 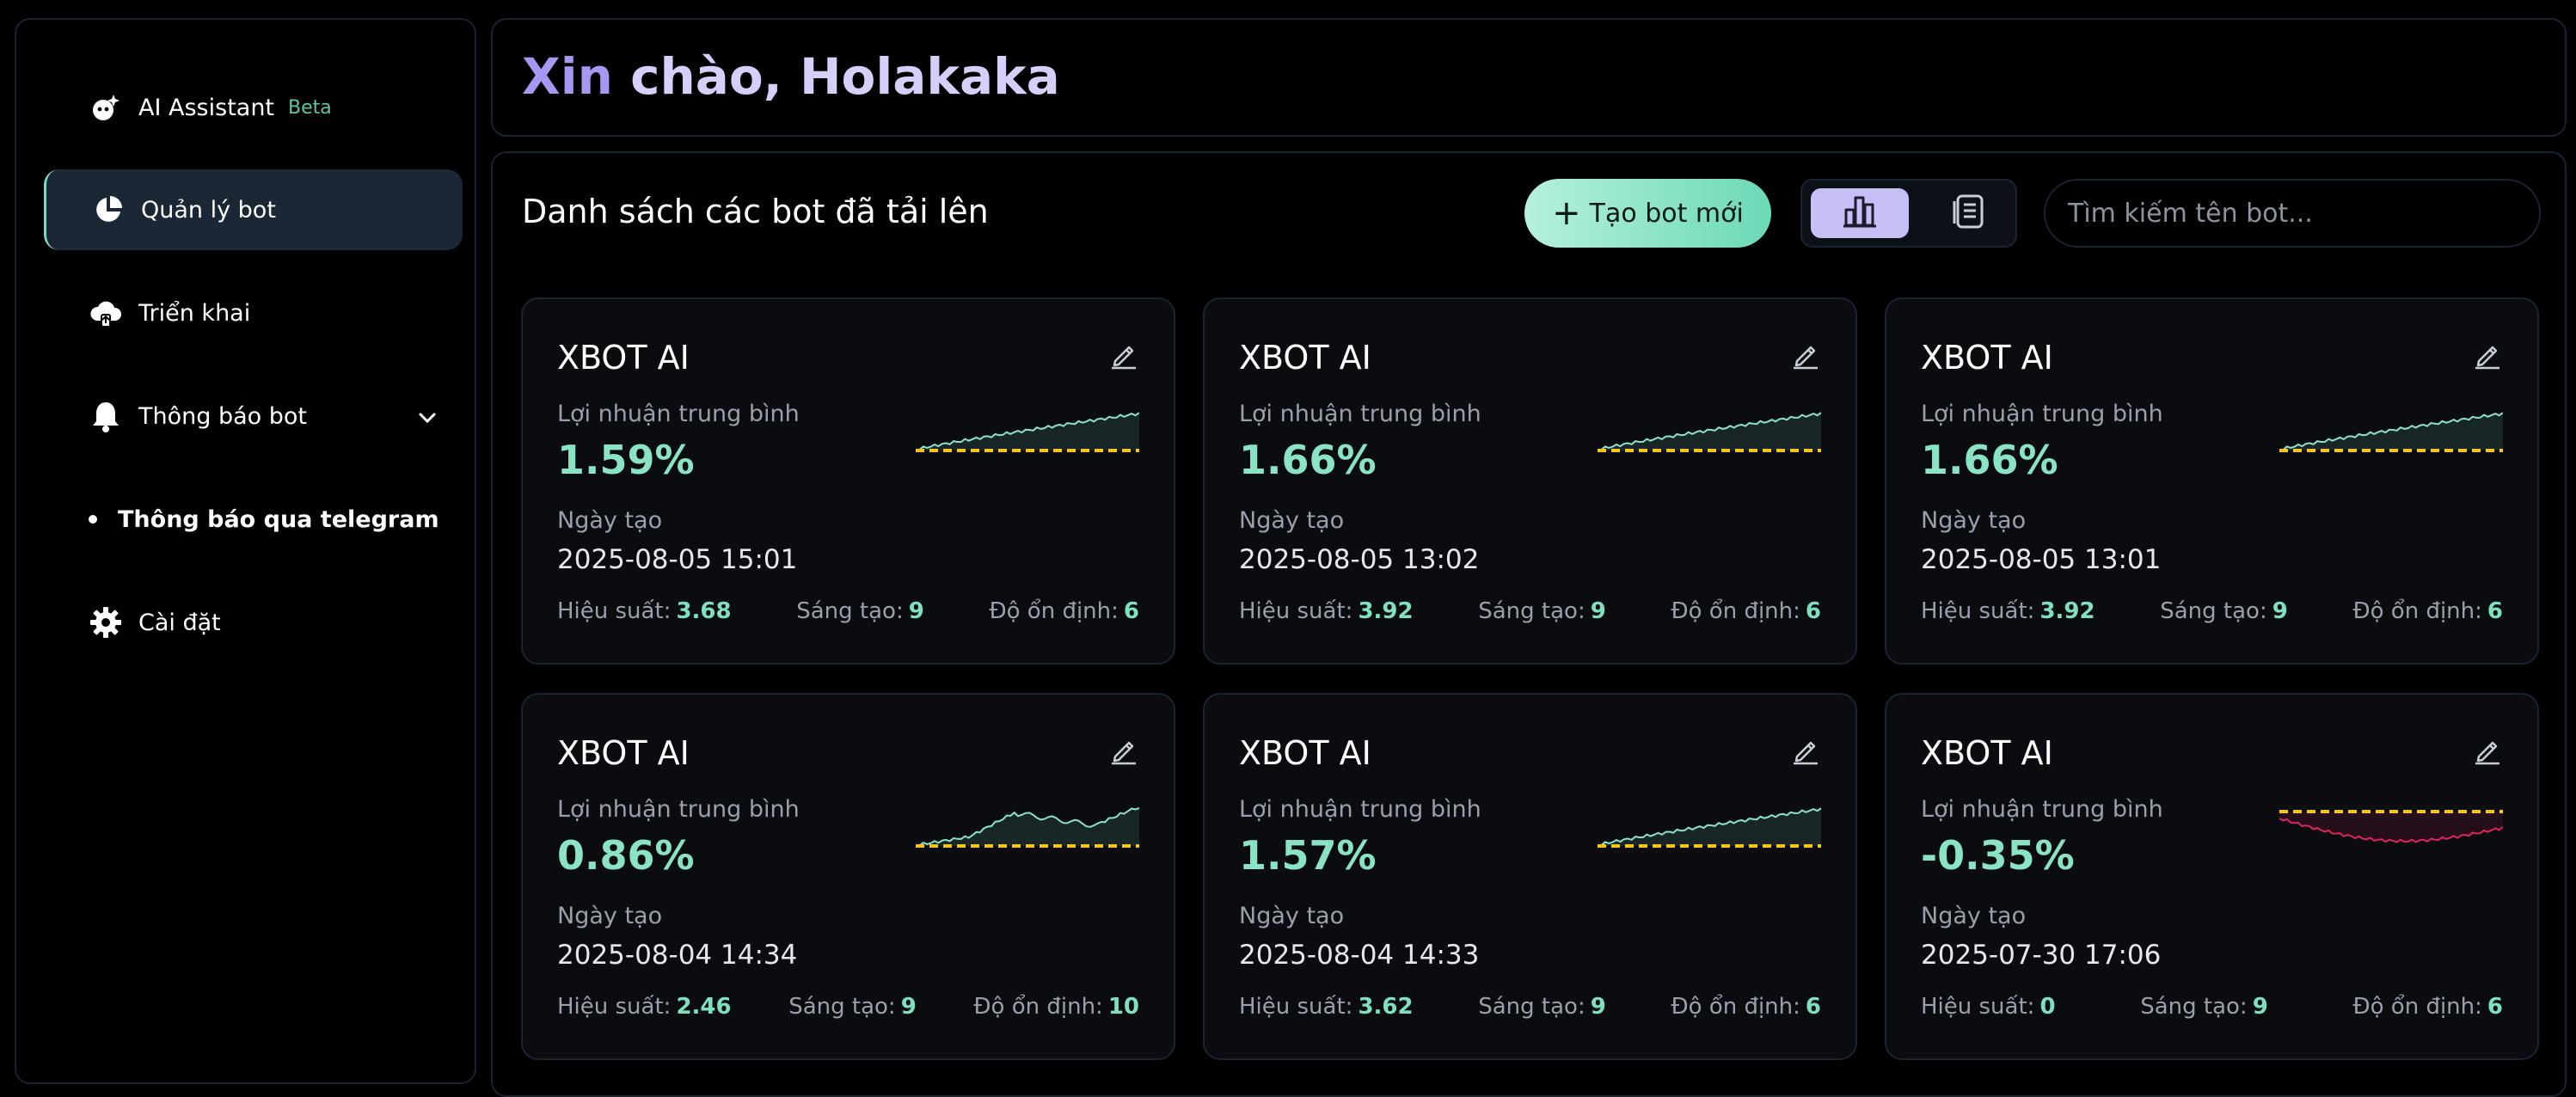 I want to click on stability-stat: Độ ổn định: 10, so click(x=1056, y=1007).